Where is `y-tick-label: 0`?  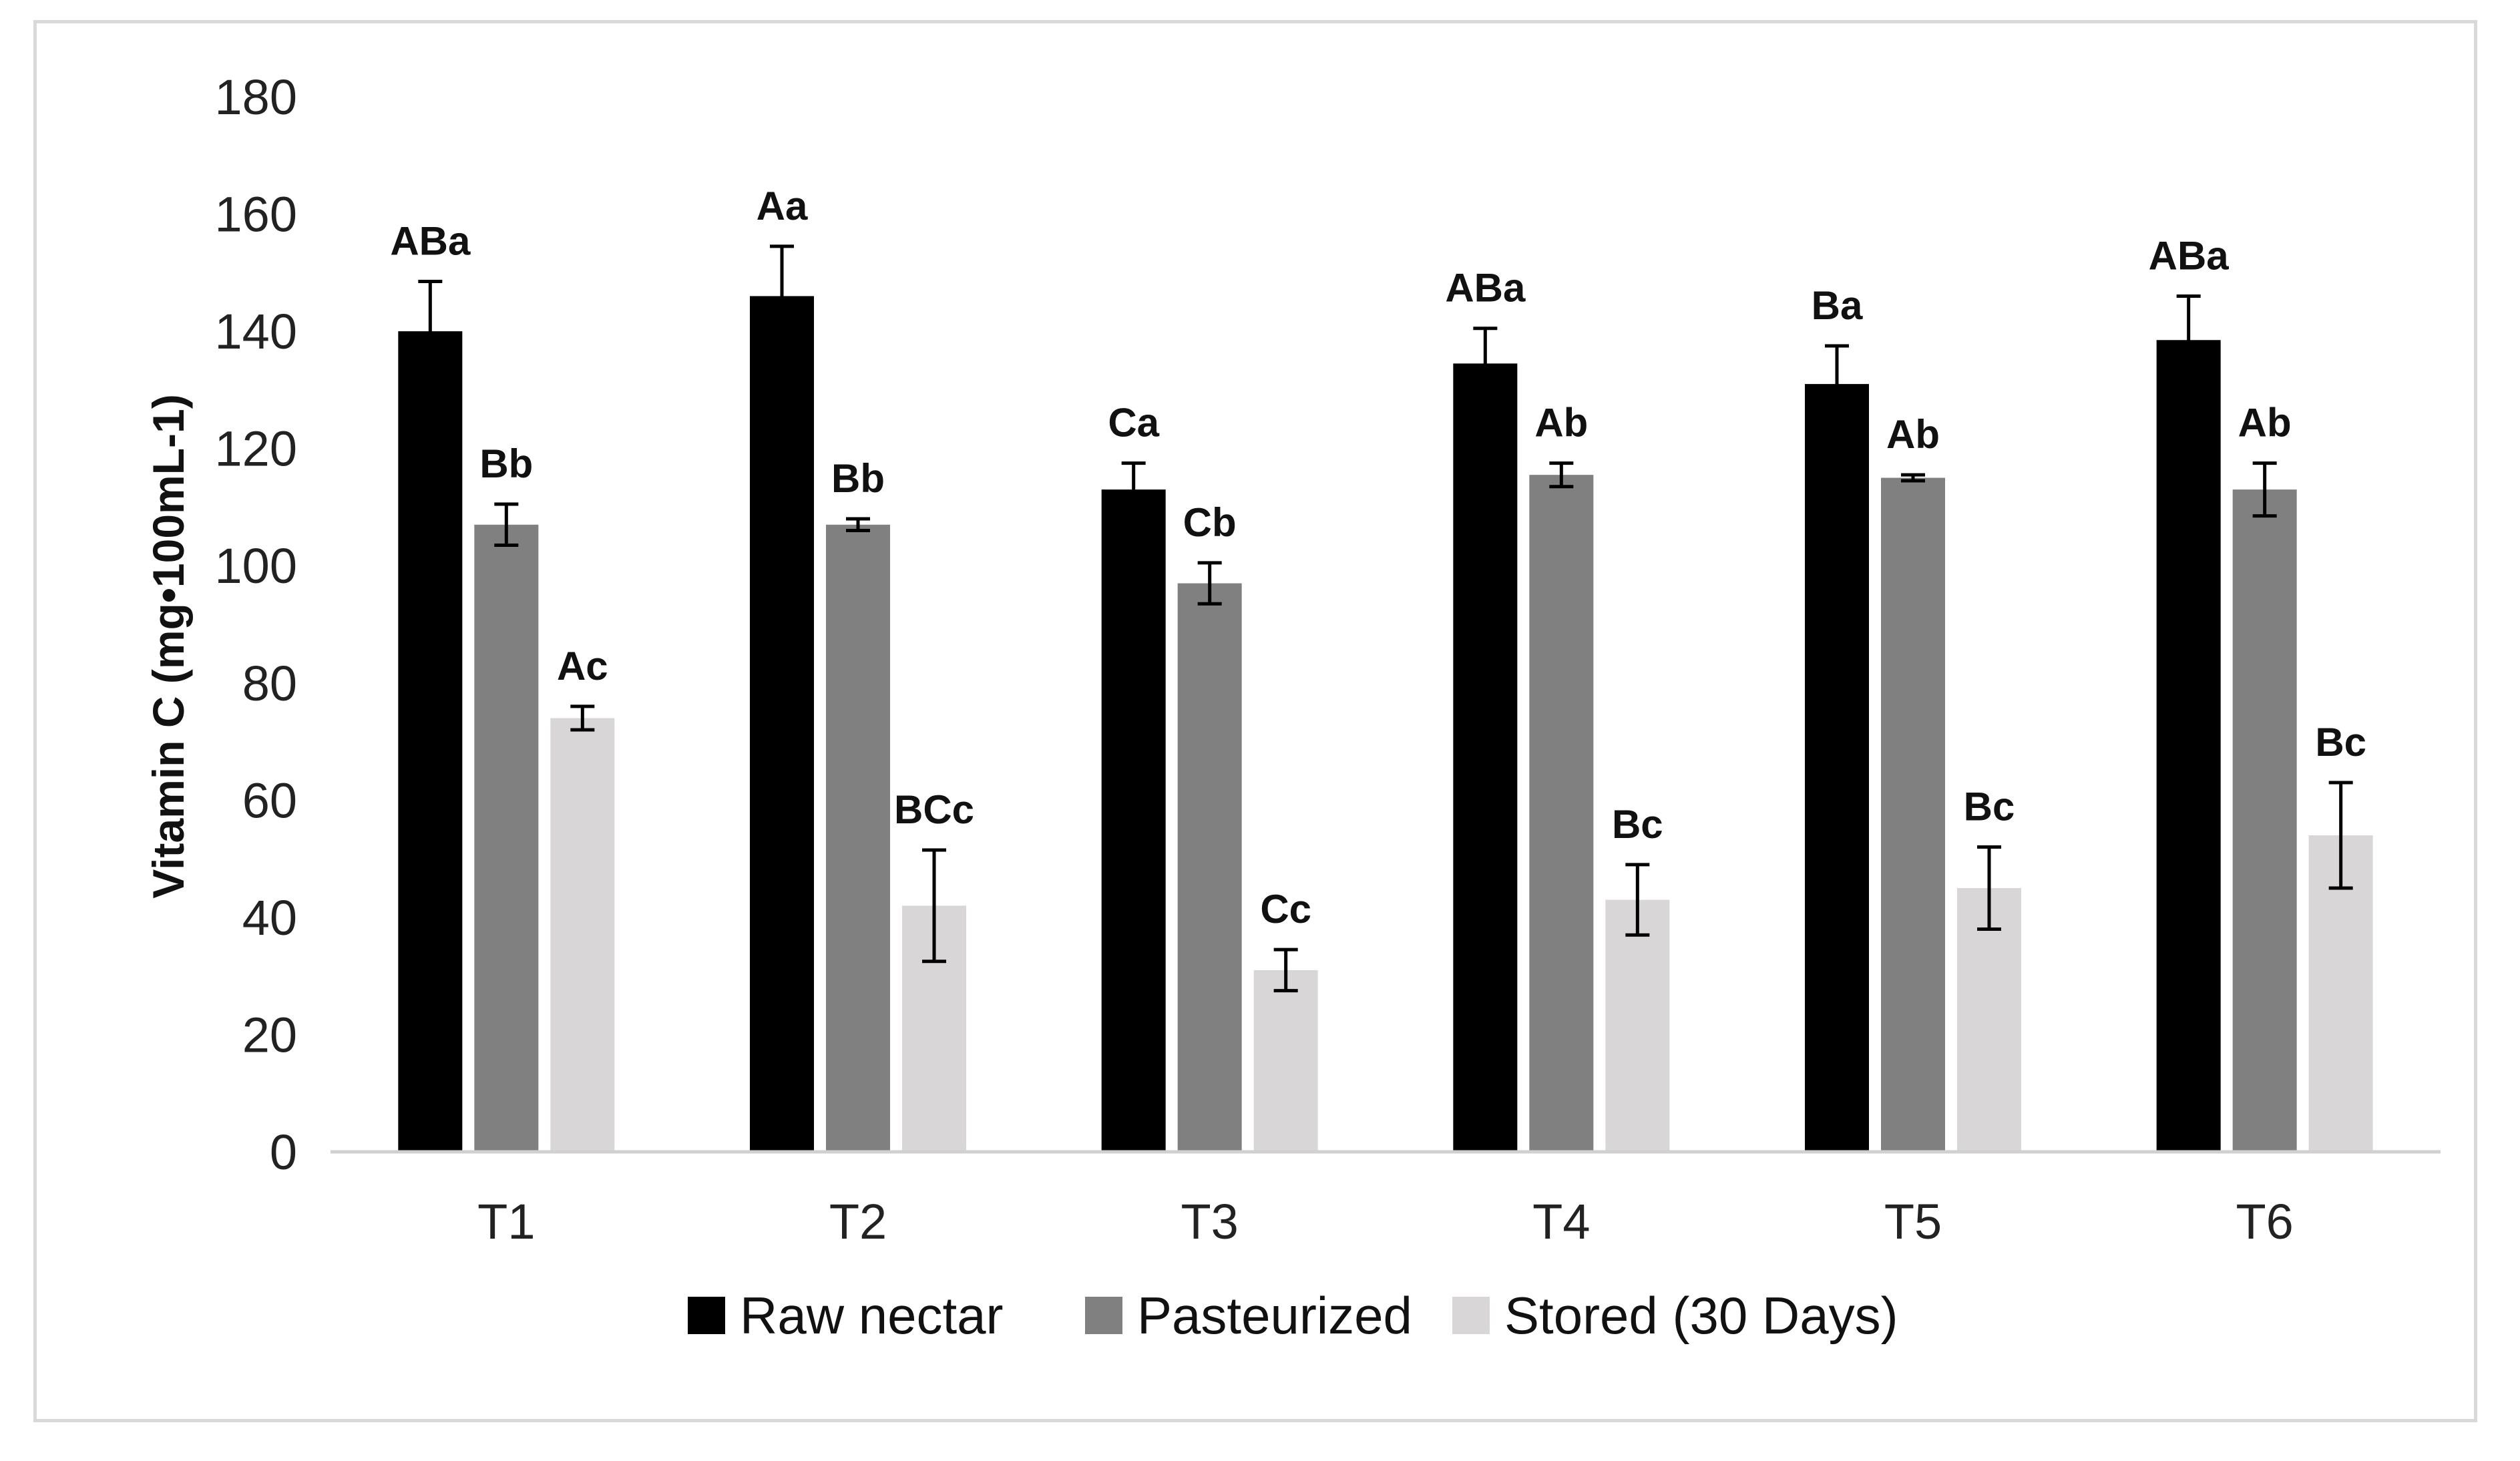
y-tick-label: 0 is located at coordinates (283, 1152).